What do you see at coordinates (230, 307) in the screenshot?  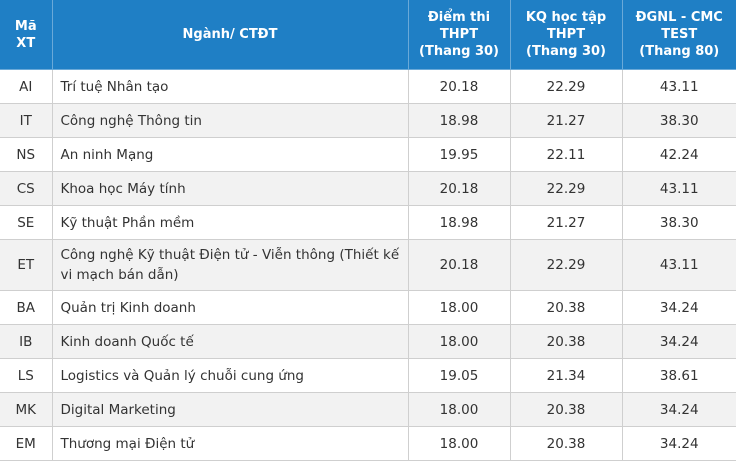 I see `program-name: Quản trị Kinh doanh` at bounding box center [230, 307].